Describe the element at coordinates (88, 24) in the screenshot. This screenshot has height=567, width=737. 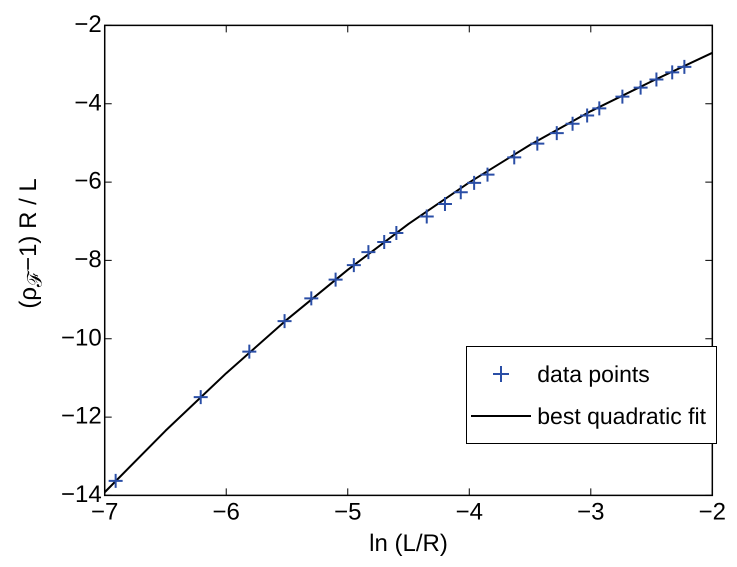
I see `y-tick-label: −2` at that location.